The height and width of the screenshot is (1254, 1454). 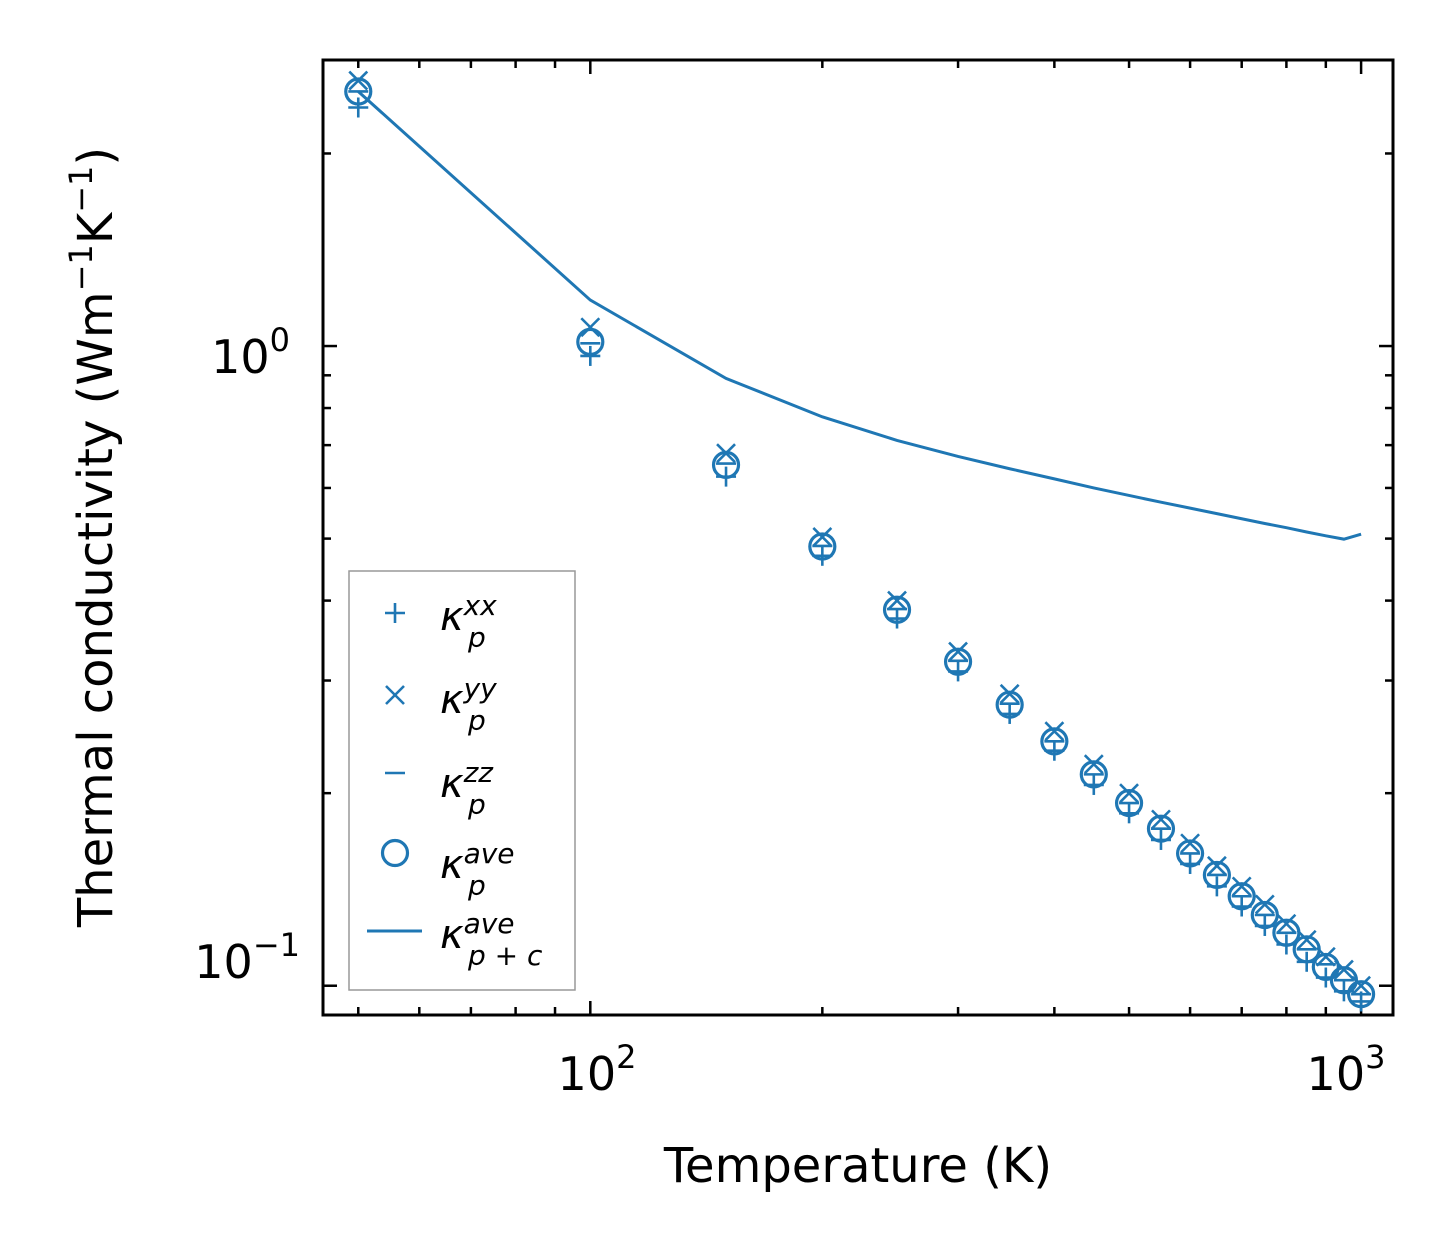 I want to click on legend-box, so click(x=462, y=780).